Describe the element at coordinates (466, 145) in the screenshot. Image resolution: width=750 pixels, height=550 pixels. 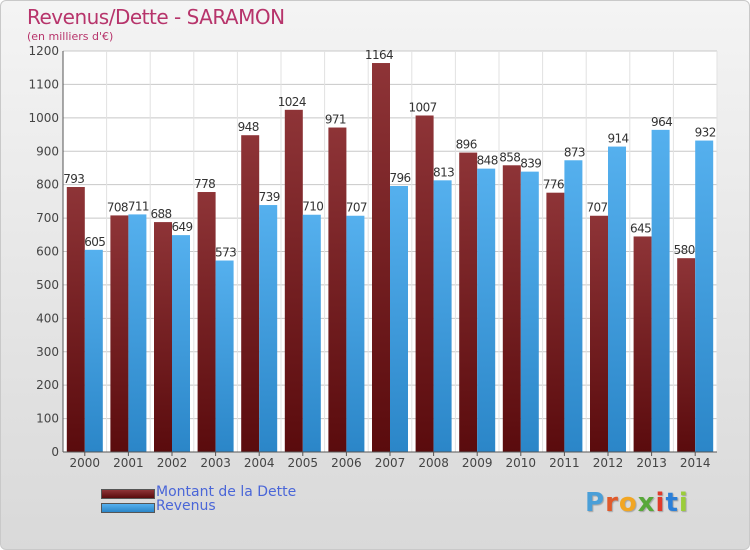
I see `data-label-dette-2009: 896` at that location.